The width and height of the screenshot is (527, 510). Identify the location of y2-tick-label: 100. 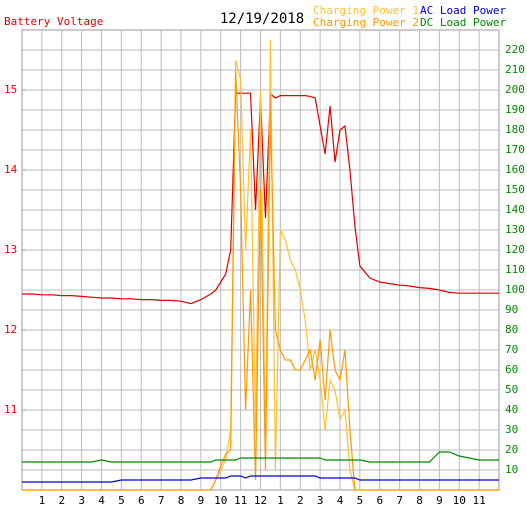
(515, 289).